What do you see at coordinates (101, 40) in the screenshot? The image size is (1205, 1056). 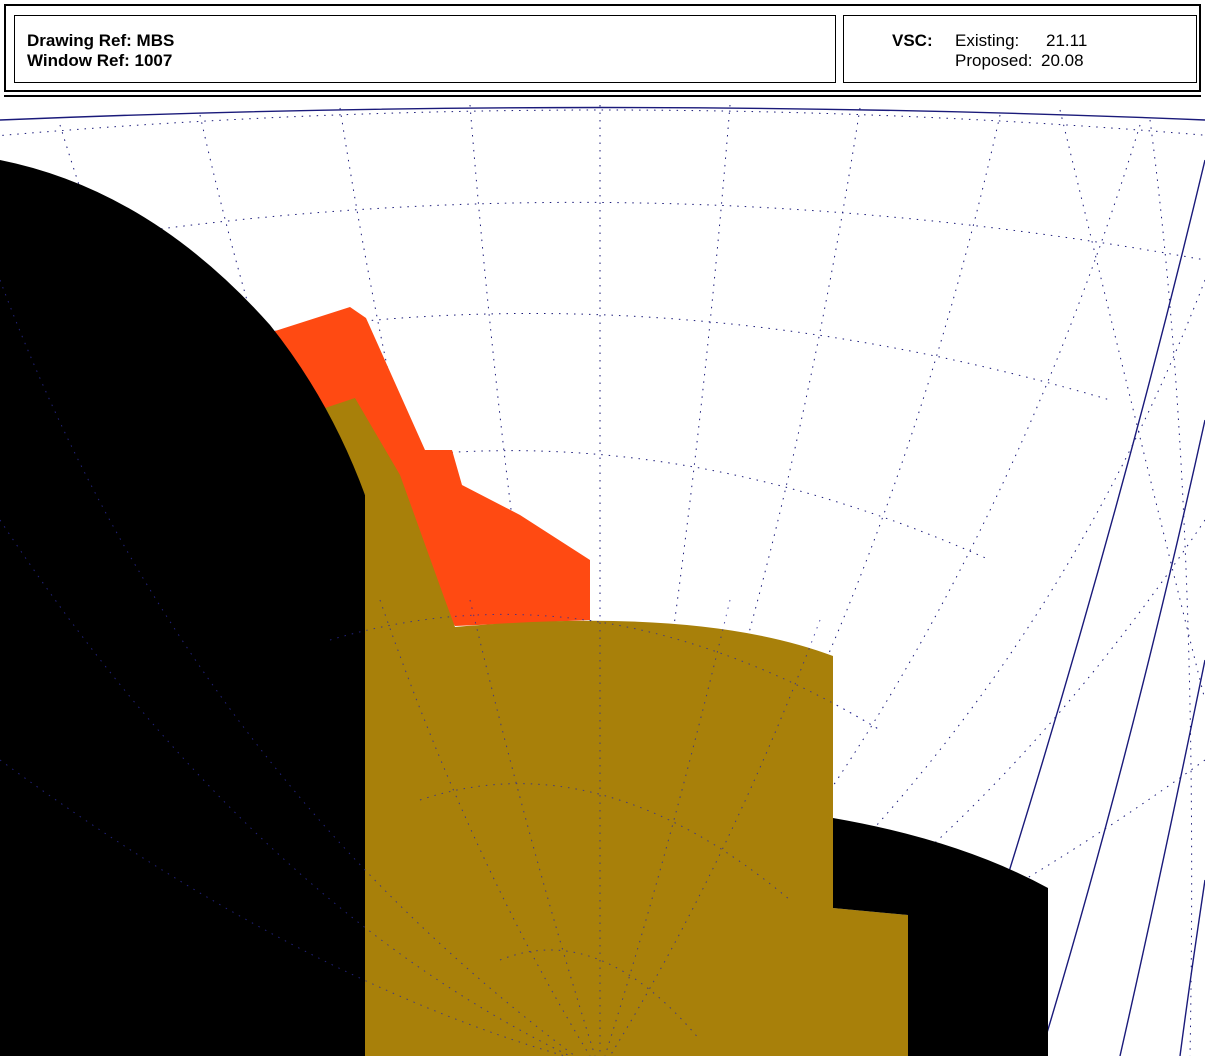 I see `drawing-ref: Drawing Ref: MBS` at bounding box center [101, 40].